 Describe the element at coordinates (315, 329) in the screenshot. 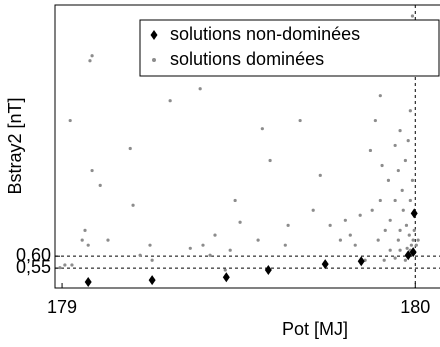

I see `x-axis-label: Pot [MJ]` at that location.